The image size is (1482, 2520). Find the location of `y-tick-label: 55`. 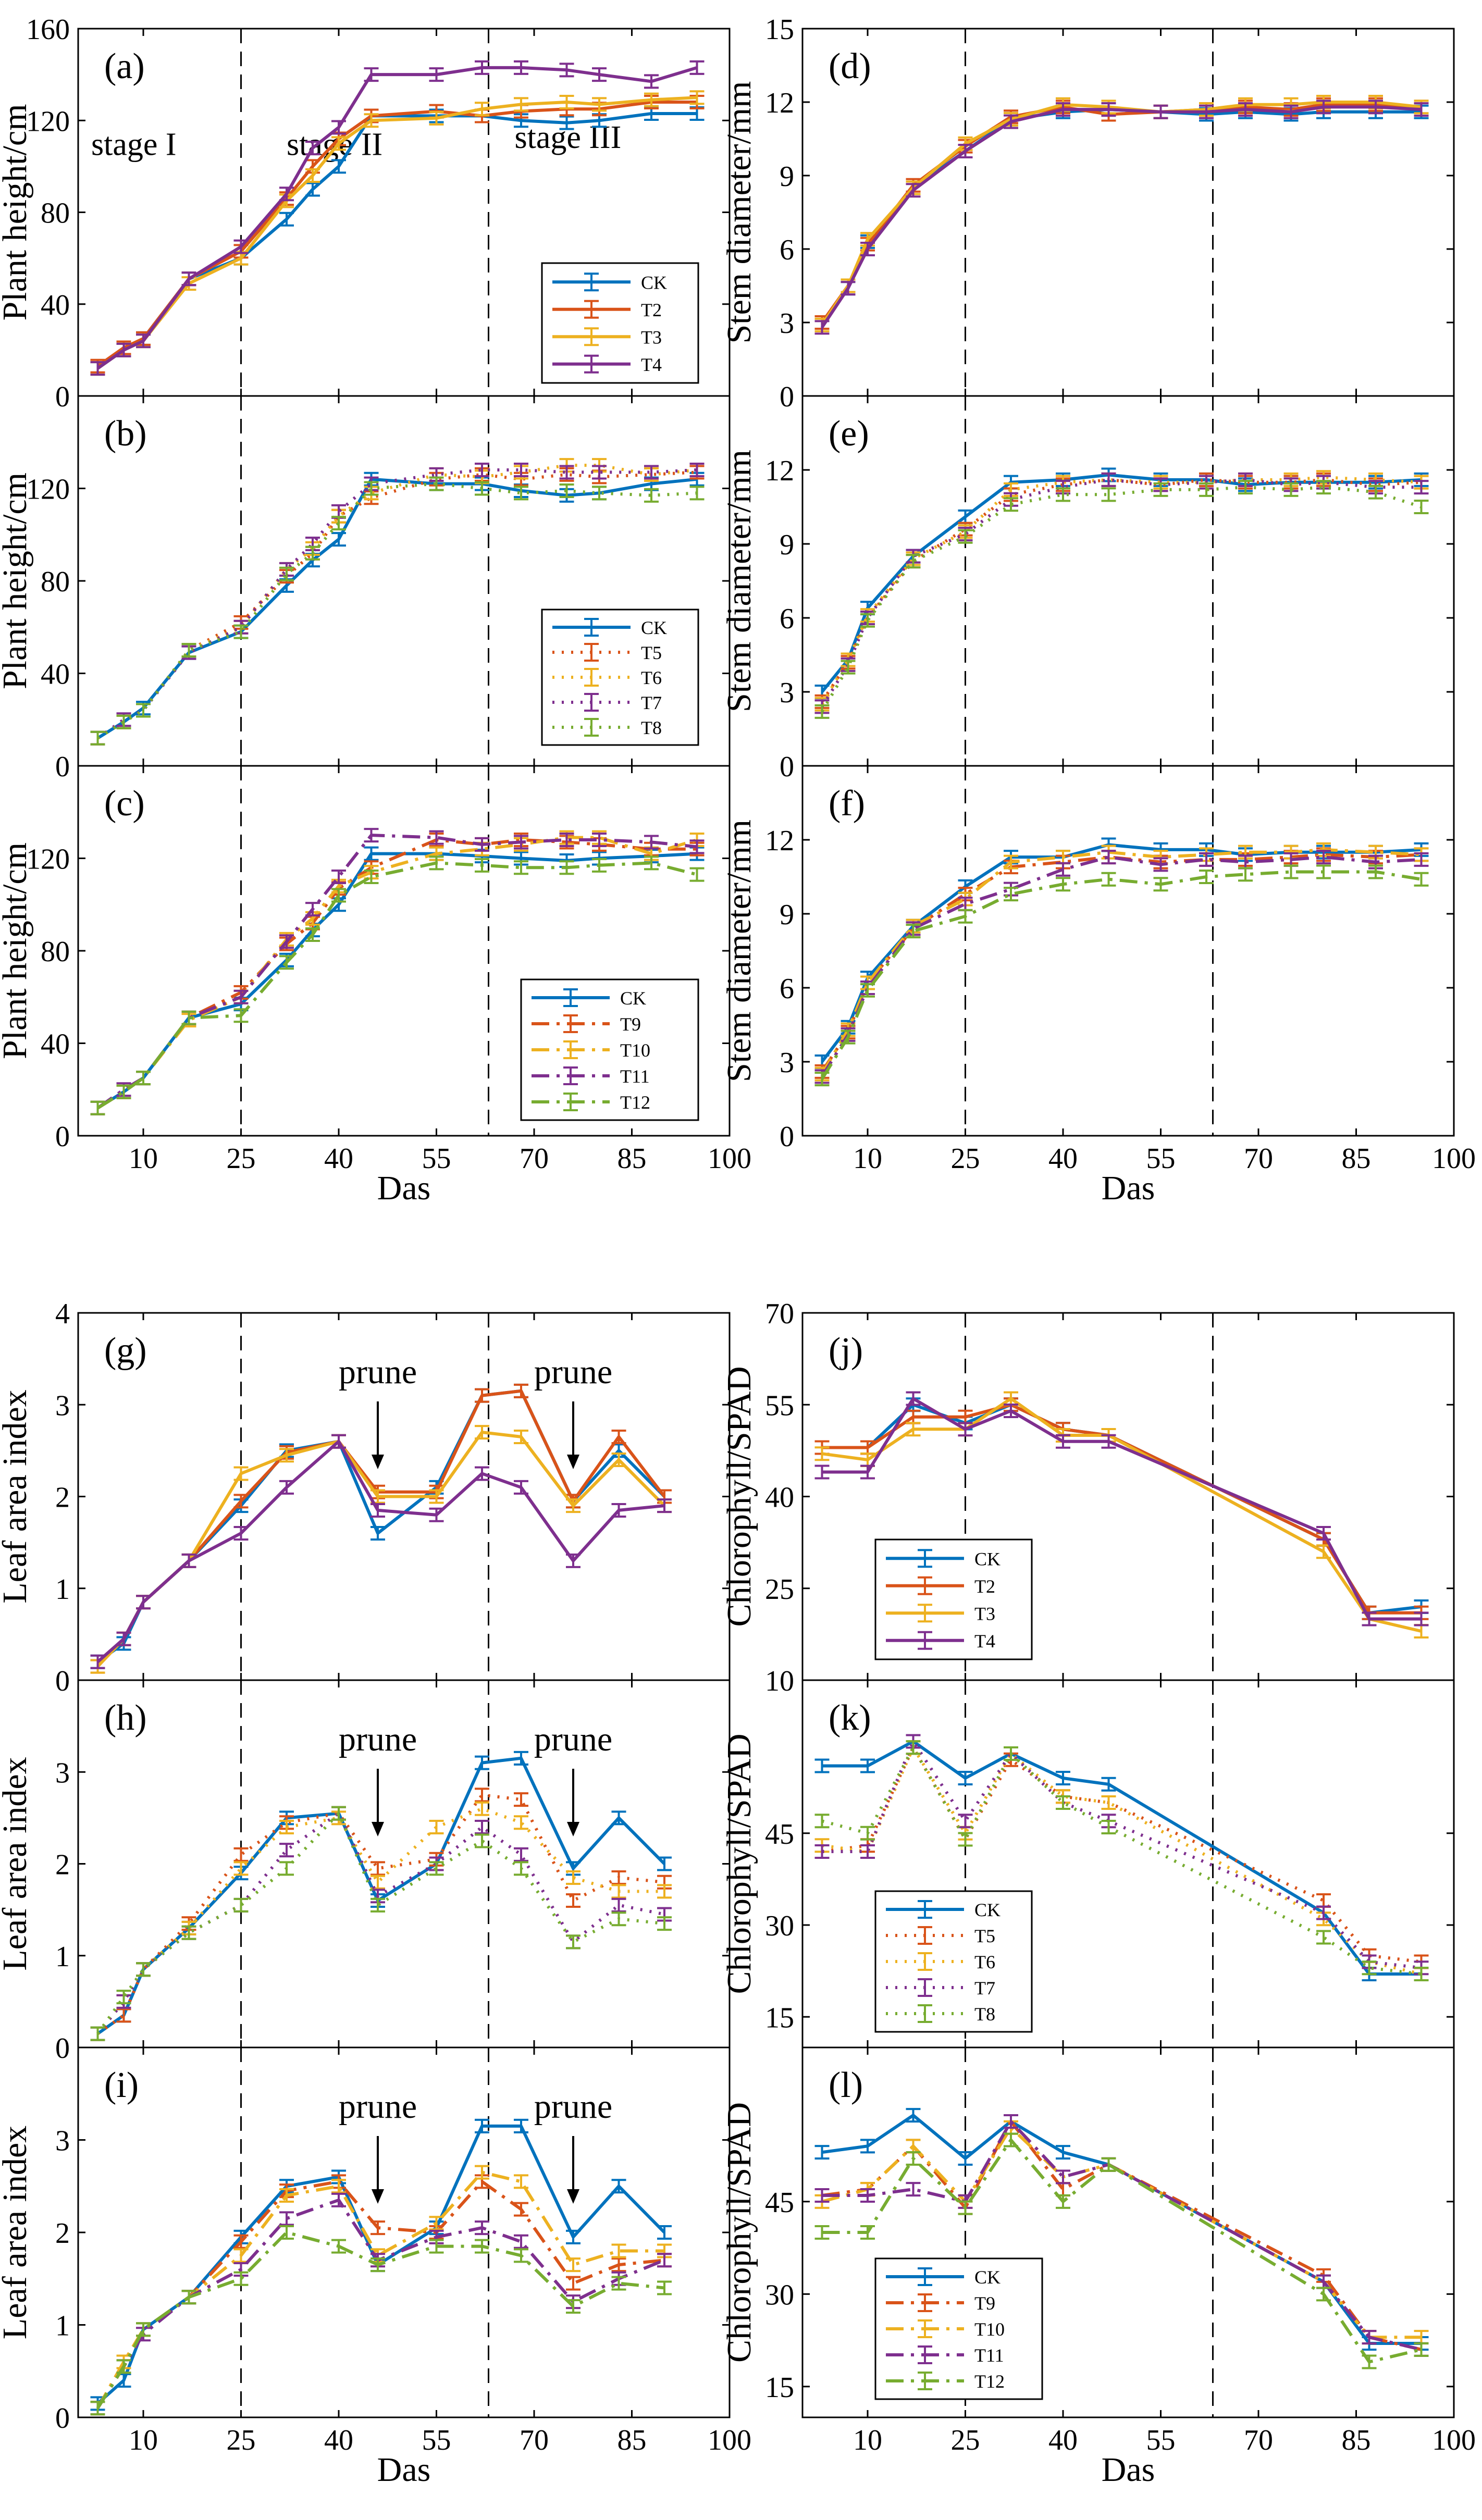

y-tick-label: 55 is located at coordinates (779, 1405).